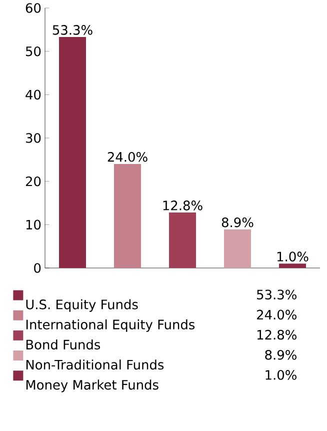 This screenshot has height=431, width=327. Describe the element at coordinates (95, 365) in the screenshot. I see `legend-label: Non-Traditional Funds` at that location.